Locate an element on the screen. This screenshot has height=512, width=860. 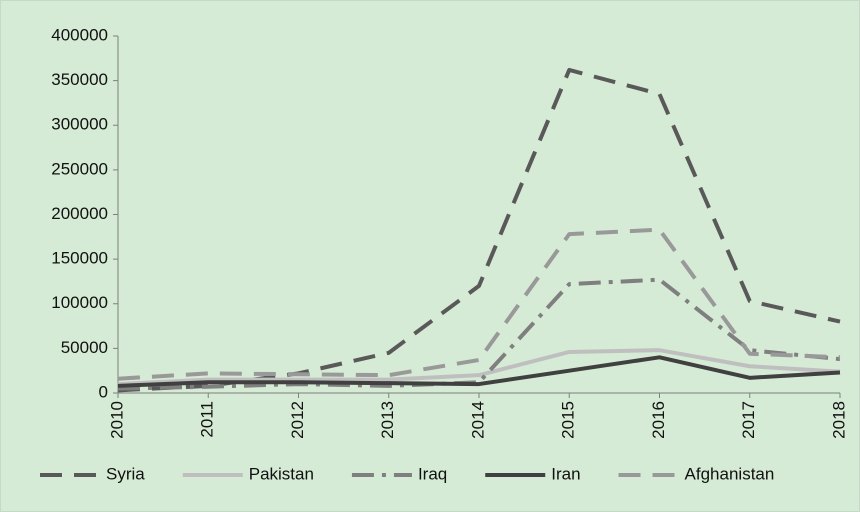
y-tick-label: 200000 is located at coordinates (79, 213).